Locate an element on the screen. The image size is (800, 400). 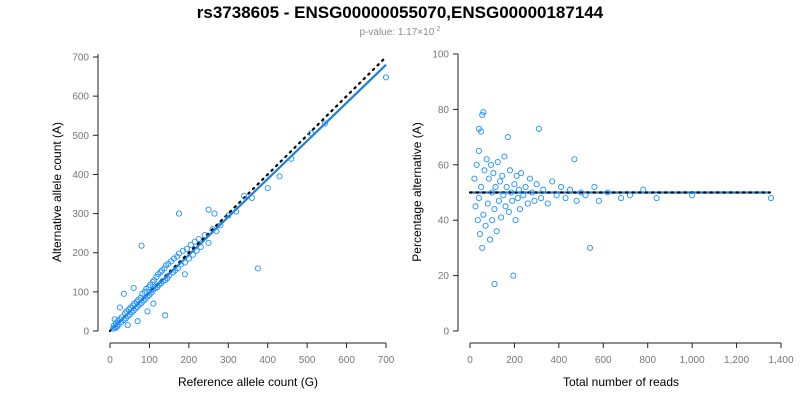
right-y-tick-label: 40 is located at coordinates (444, 221).